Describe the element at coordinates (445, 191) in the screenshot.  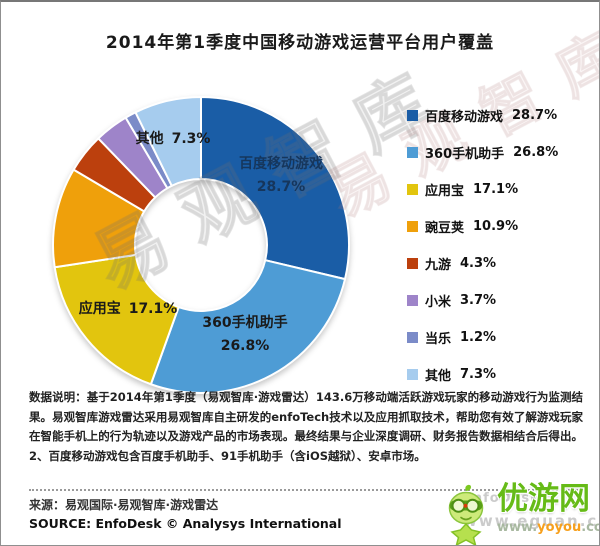
I see `legend-label: 应用宝` at that location.